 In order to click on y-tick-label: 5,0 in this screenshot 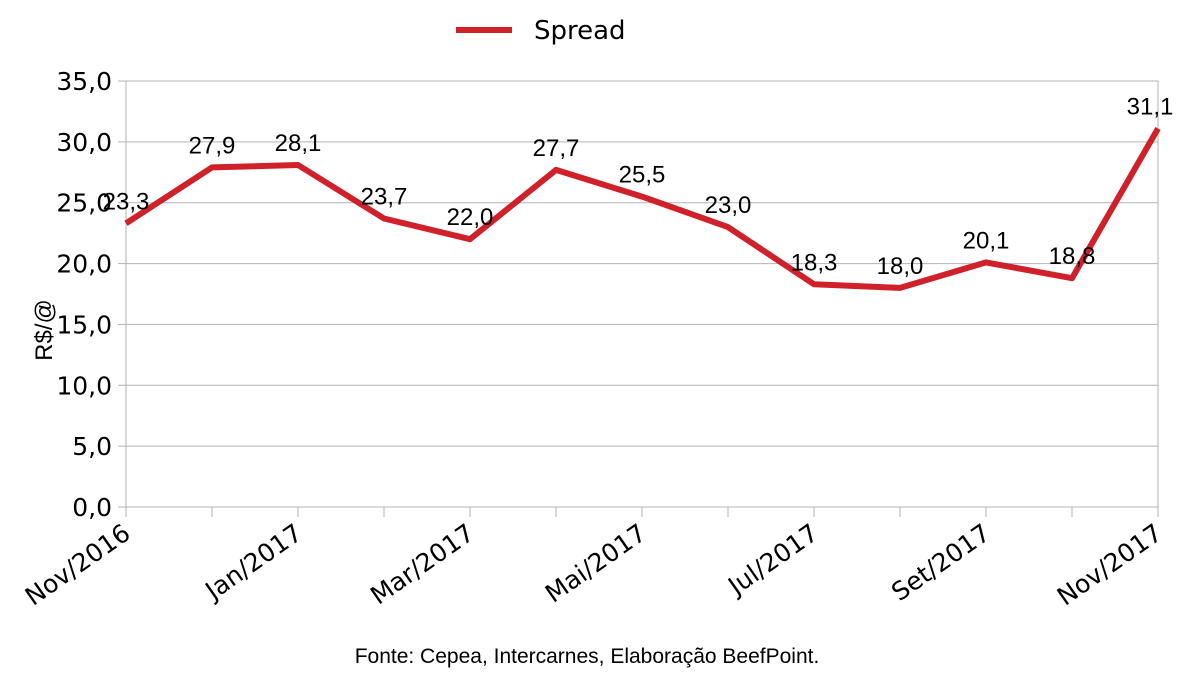, I will do `click(92, 446)`.